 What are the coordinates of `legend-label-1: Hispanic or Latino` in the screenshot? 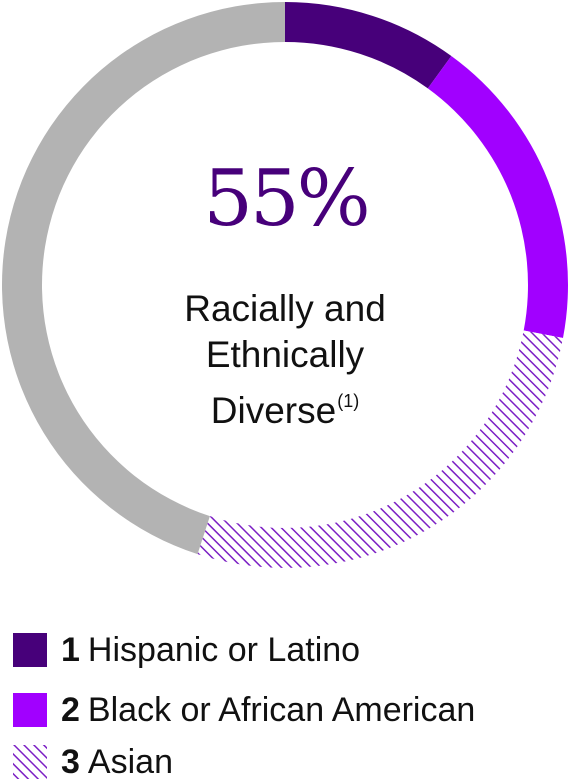 It's located at (224, 649).